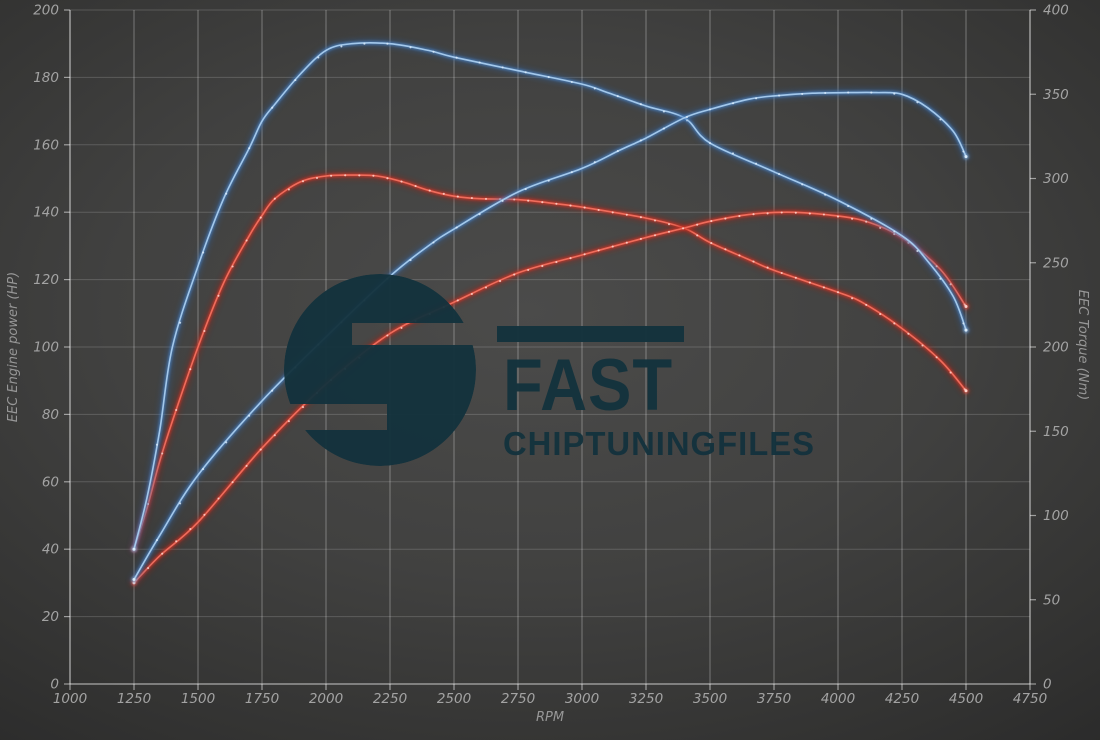 The height and width of the screenshot is (740, 1100). What do you see at coordinates (50, 550) in the screenshot?
I see `y-left-tick-label-40: 40` at bounding box center [50, 550].